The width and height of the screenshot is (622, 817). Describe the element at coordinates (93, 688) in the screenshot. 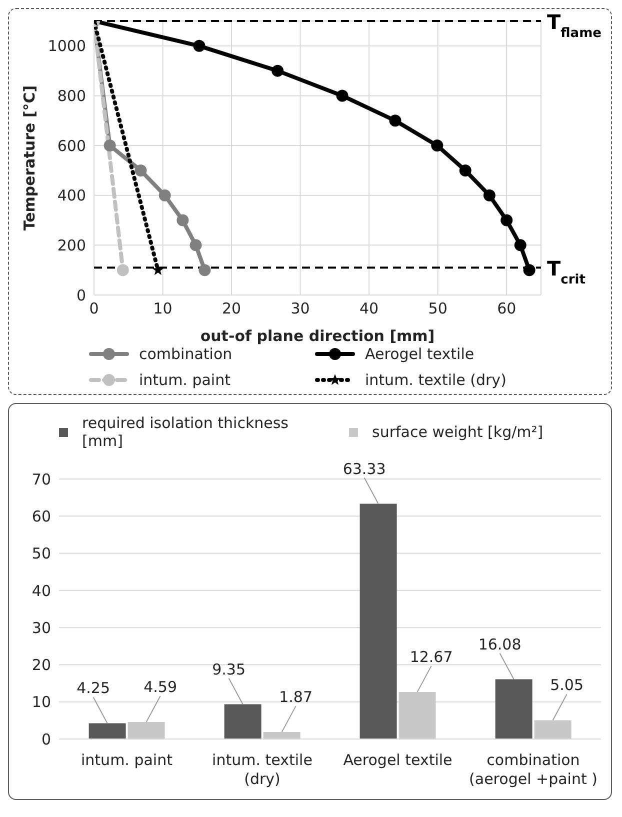

I see `data-label: 4.25` at that location.